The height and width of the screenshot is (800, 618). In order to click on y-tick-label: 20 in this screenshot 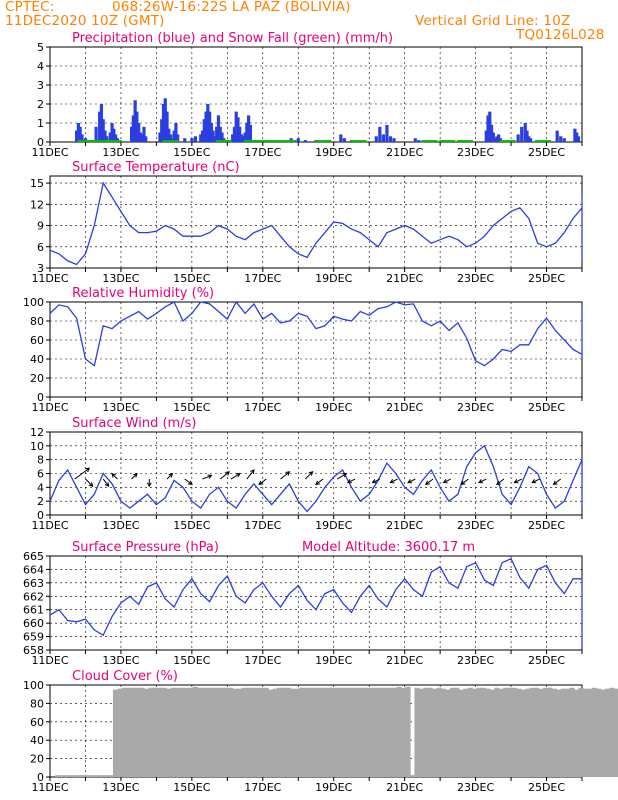, I will do `click(37, 378)`.